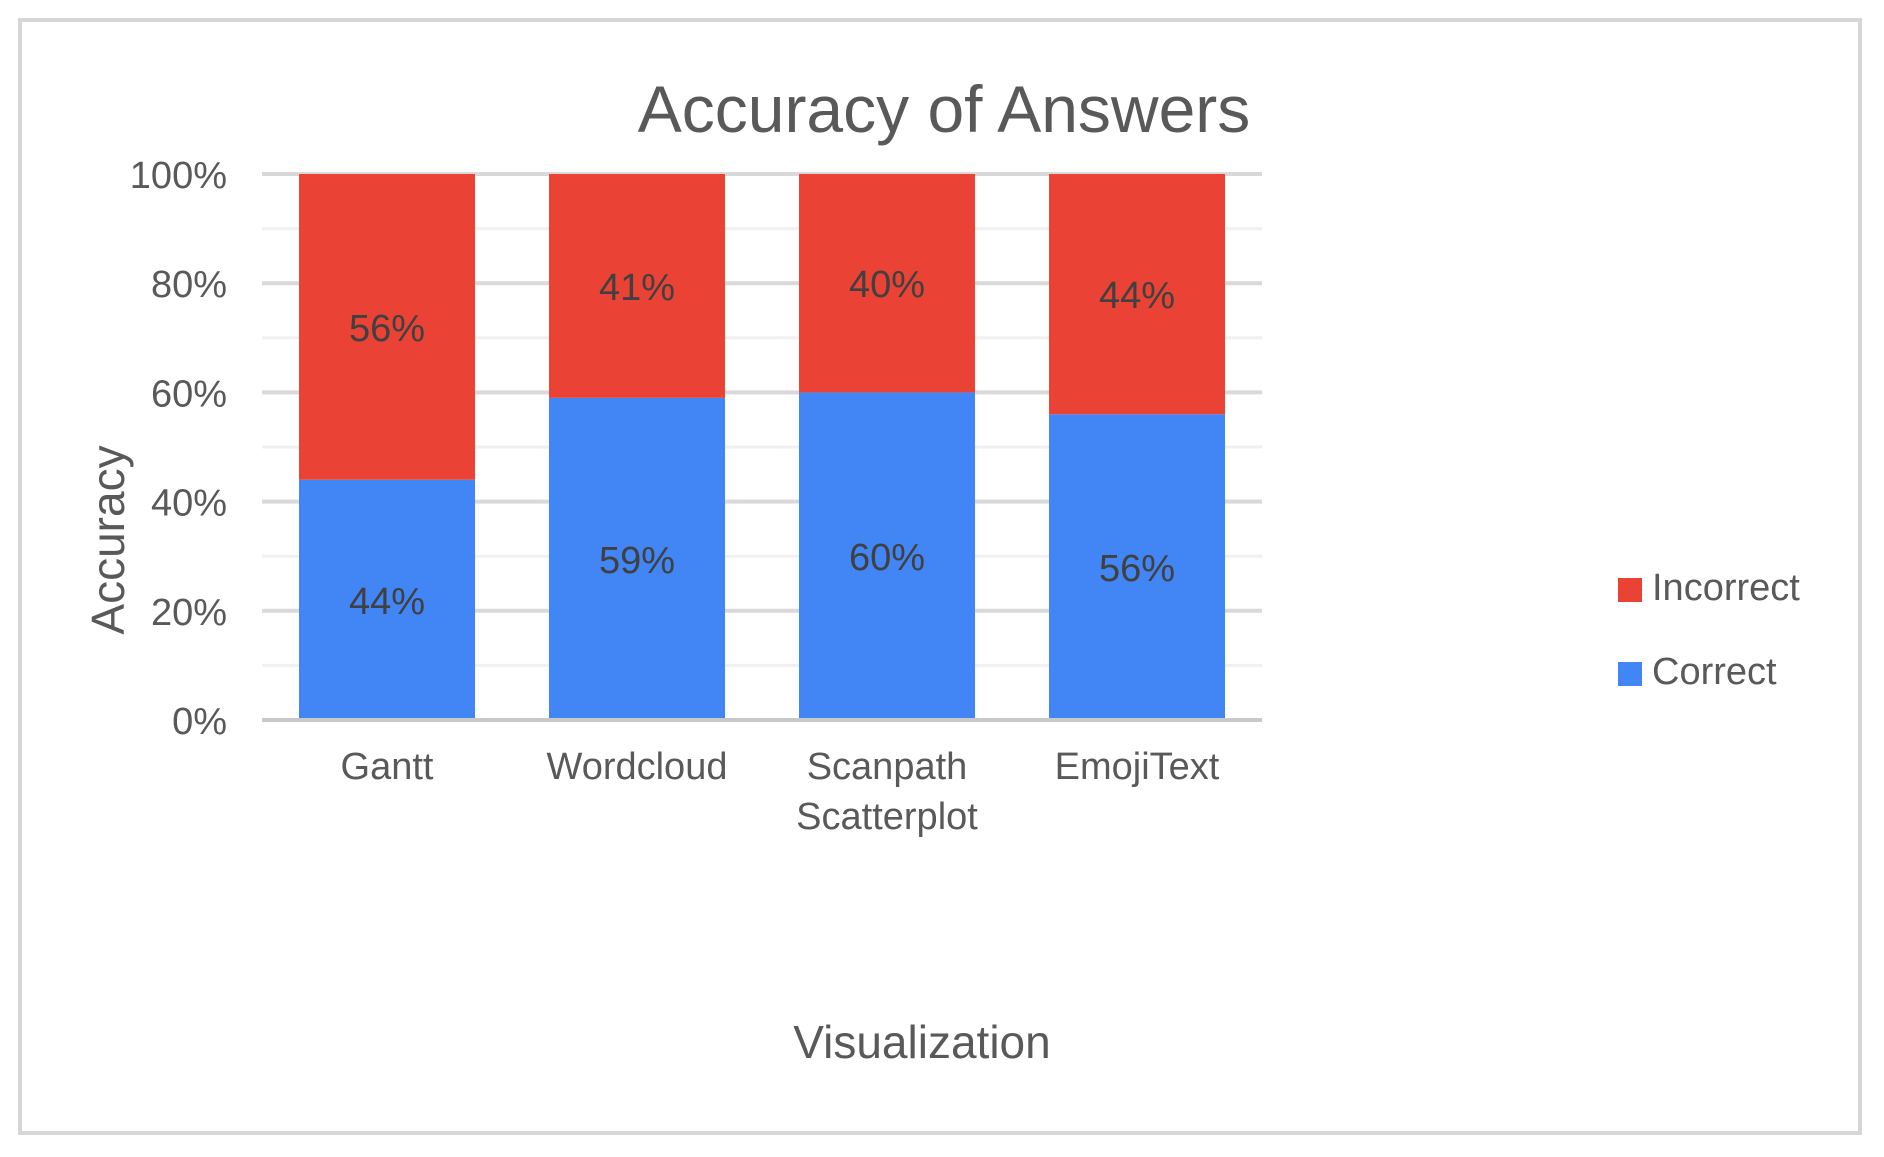  What do you see at coordinates (1726, 588) in the screenshot?
I see `legend-label-incorrect: Incorrect` at bounding box center [1726, 588].